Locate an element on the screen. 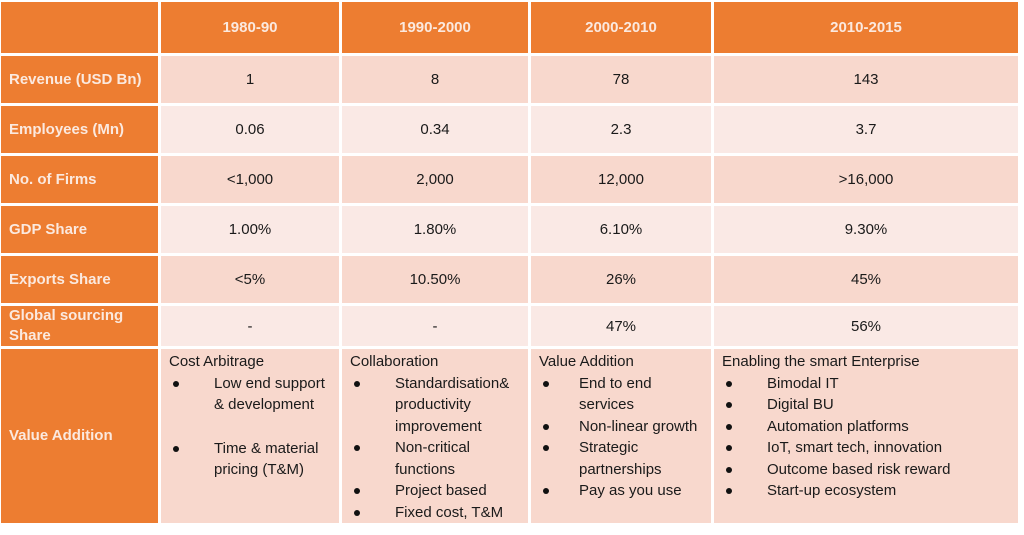  list-item: Outcome based risk reward is located at coordinates (867, 470).